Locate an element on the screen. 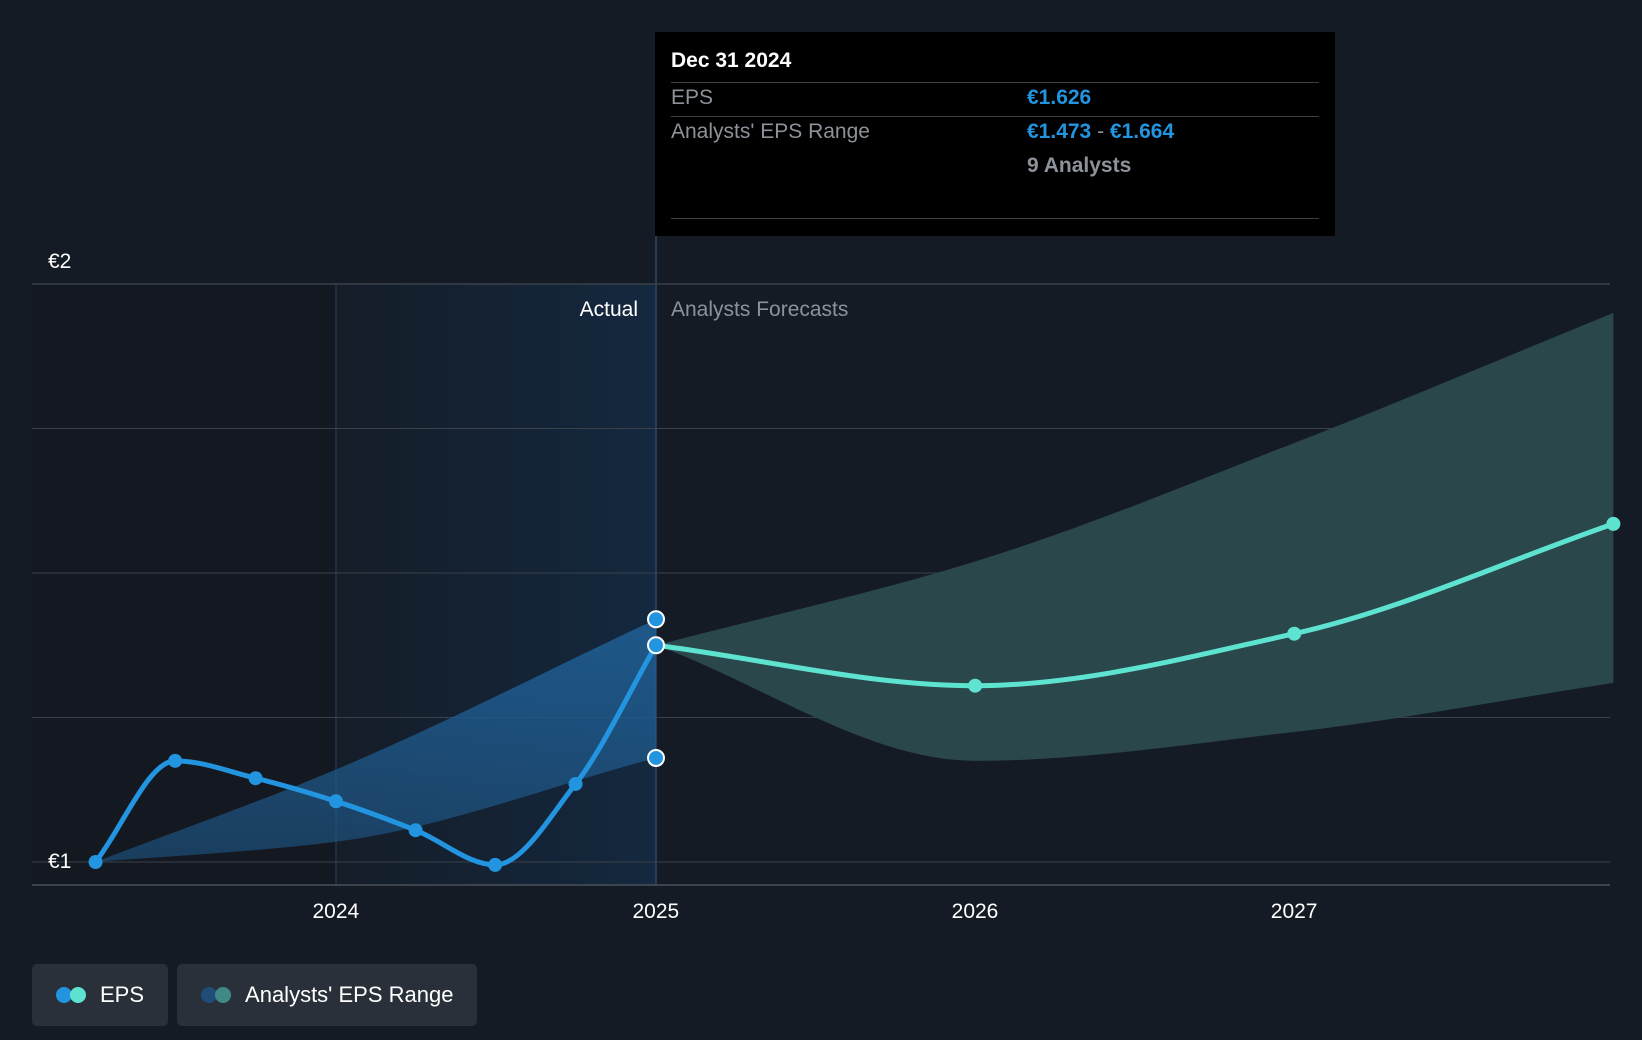  tooltip-range-value: €1.473 - €1.664 is located at coordinates (1100, 132).